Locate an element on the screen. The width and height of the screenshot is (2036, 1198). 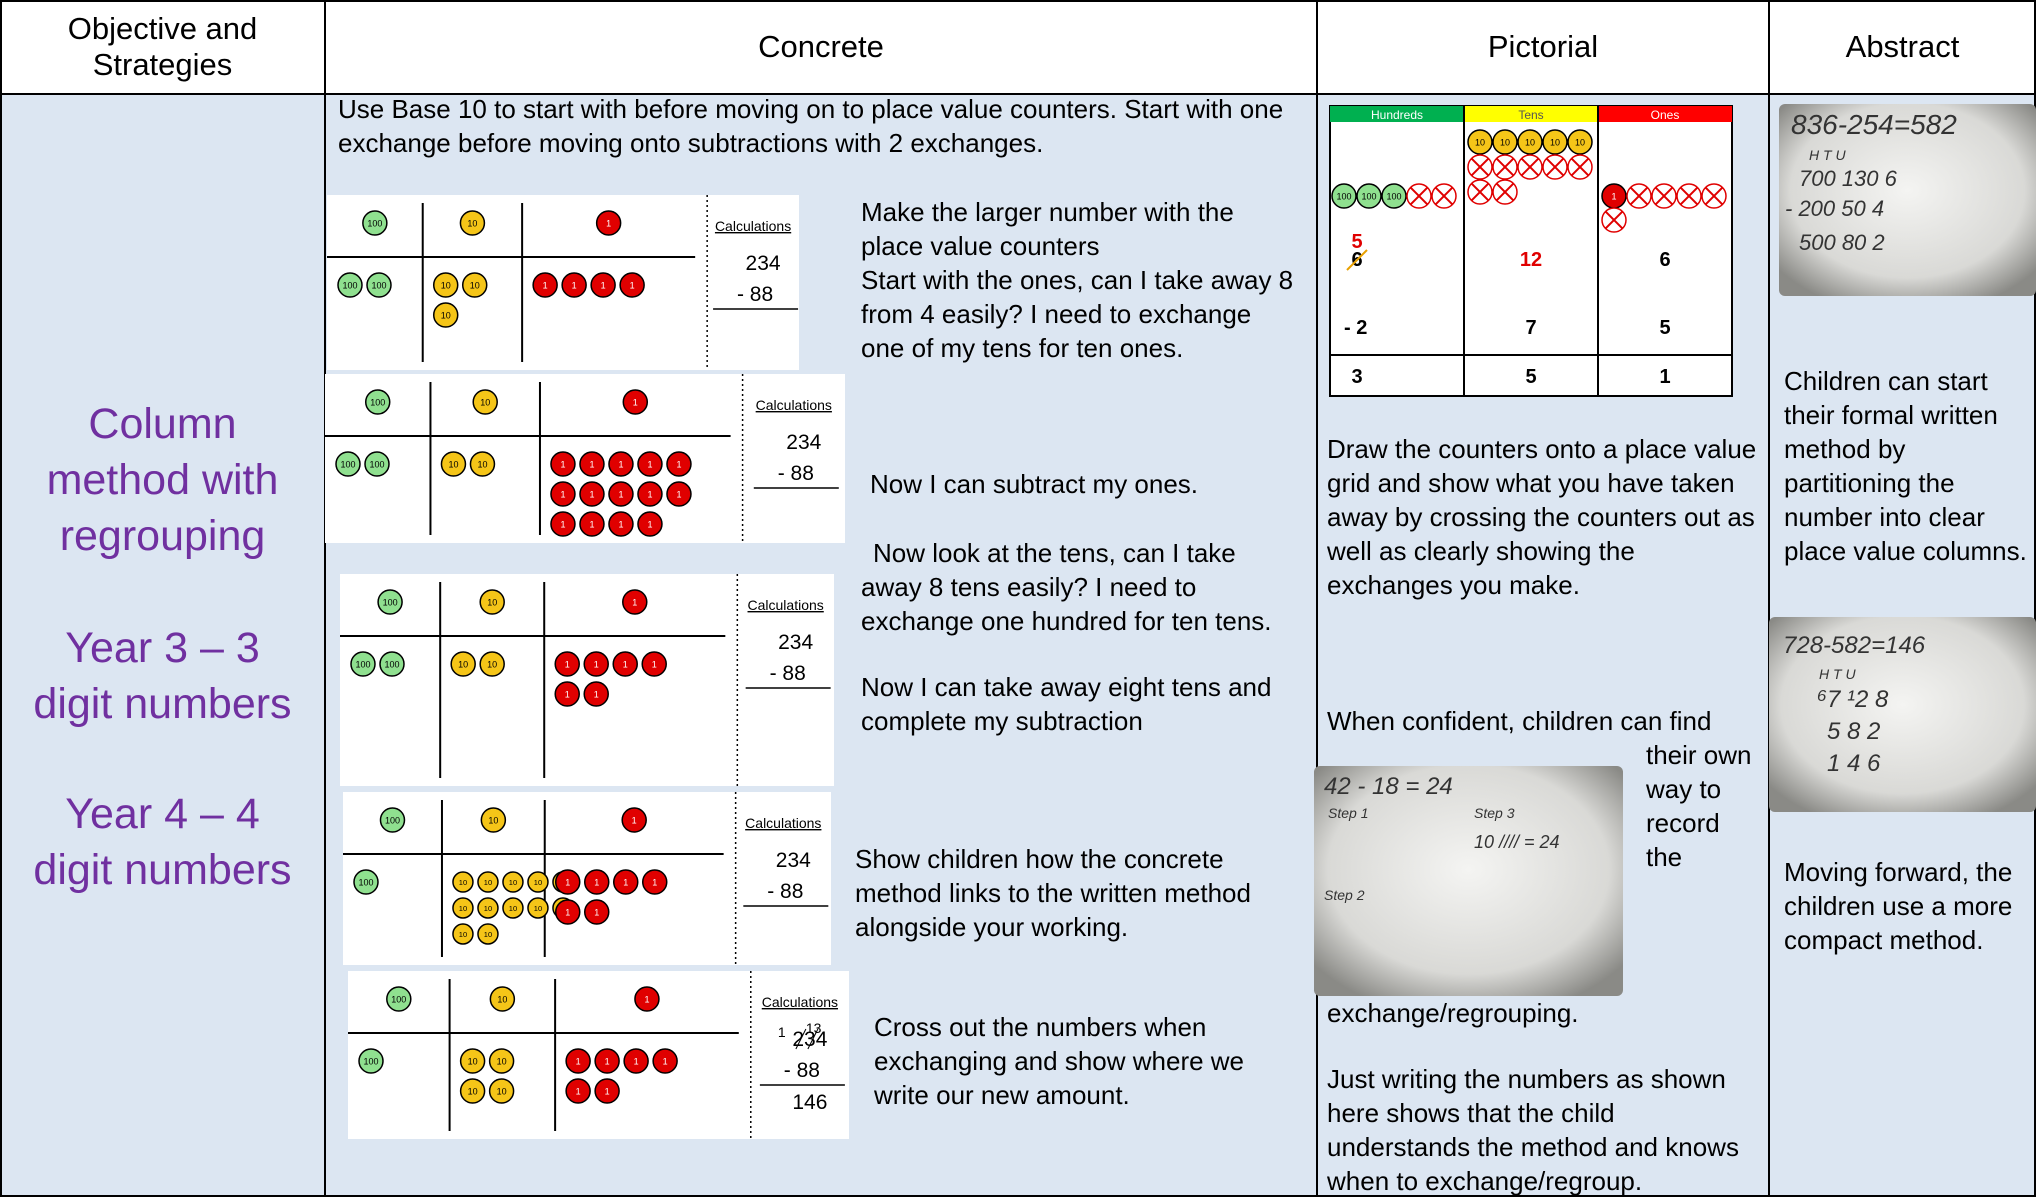
grid-exchange: 5 is located at coordinates (1356, 242).